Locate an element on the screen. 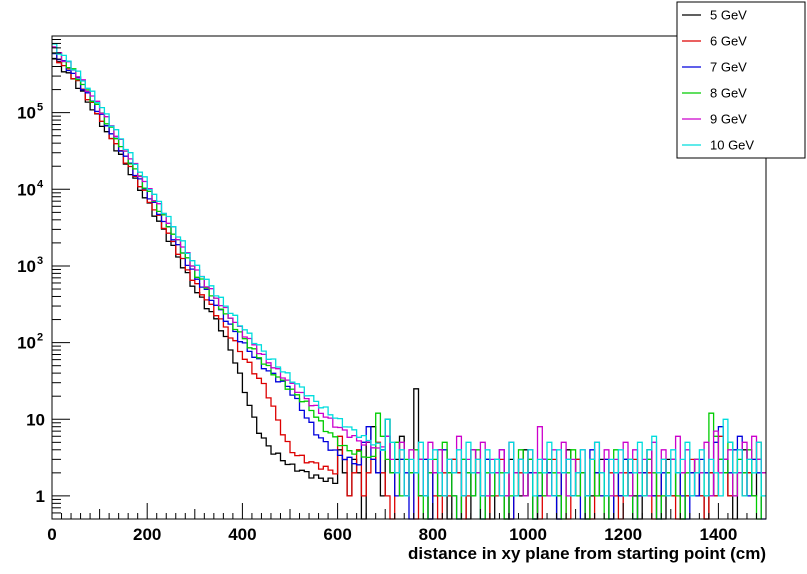  x-tick-label: 800 is located at coordinates (433, 534).